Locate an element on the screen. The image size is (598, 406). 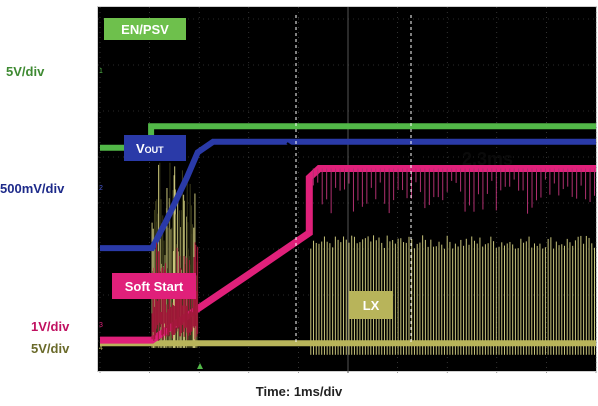
arrow-left-icon is located at coordinates (432, 159).